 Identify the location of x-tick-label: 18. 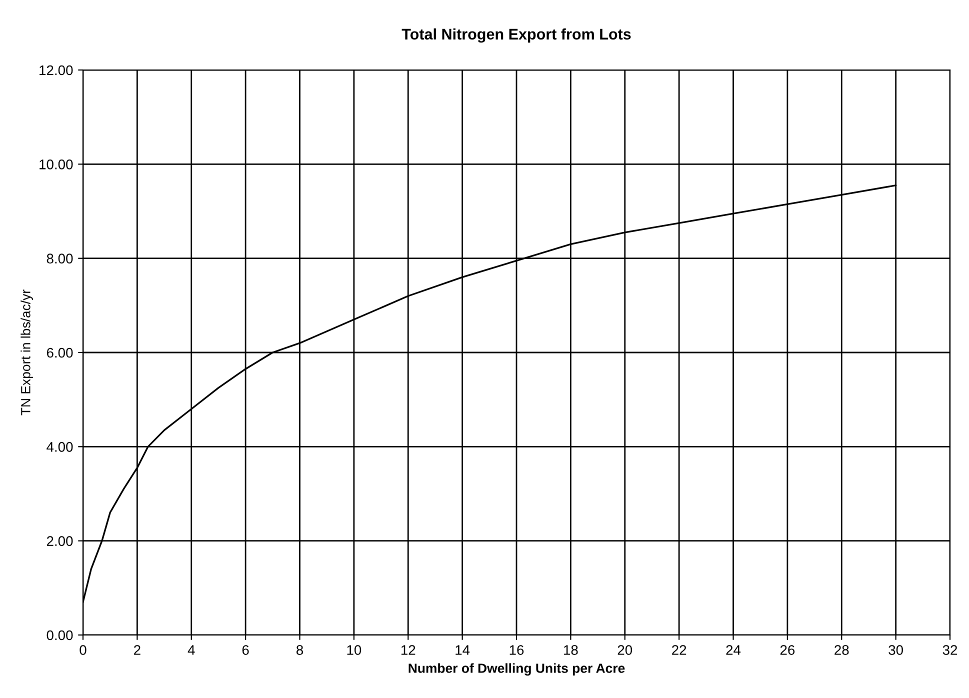
(571, 650).